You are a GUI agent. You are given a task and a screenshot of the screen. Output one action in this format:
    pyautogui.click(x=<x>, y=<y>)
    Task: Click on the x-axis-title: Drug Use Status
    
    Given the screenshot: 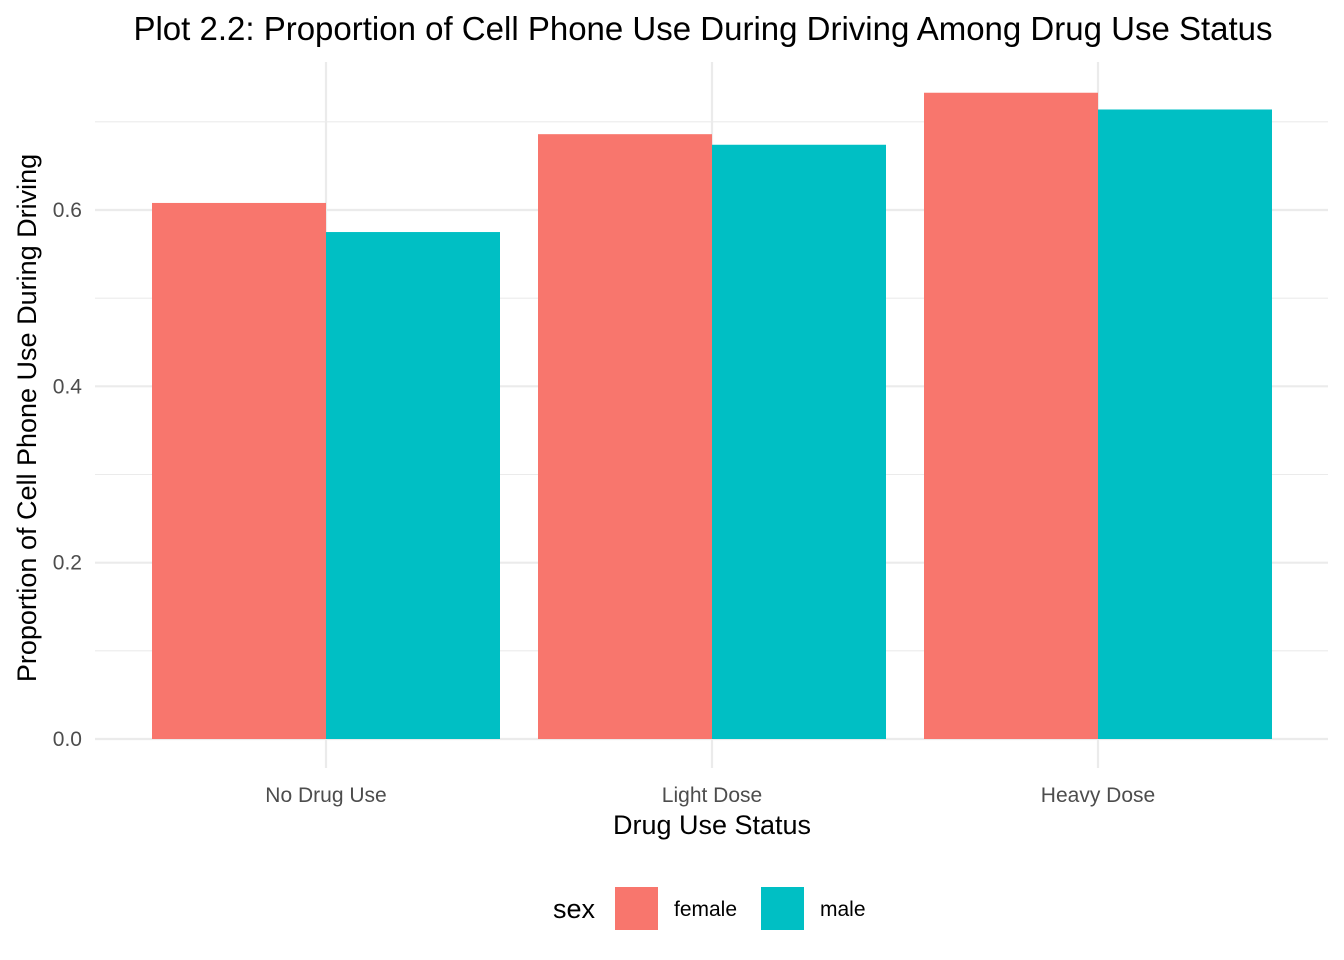 What is the action you would take?
    pyautogui.click(x=712, y=825)
    